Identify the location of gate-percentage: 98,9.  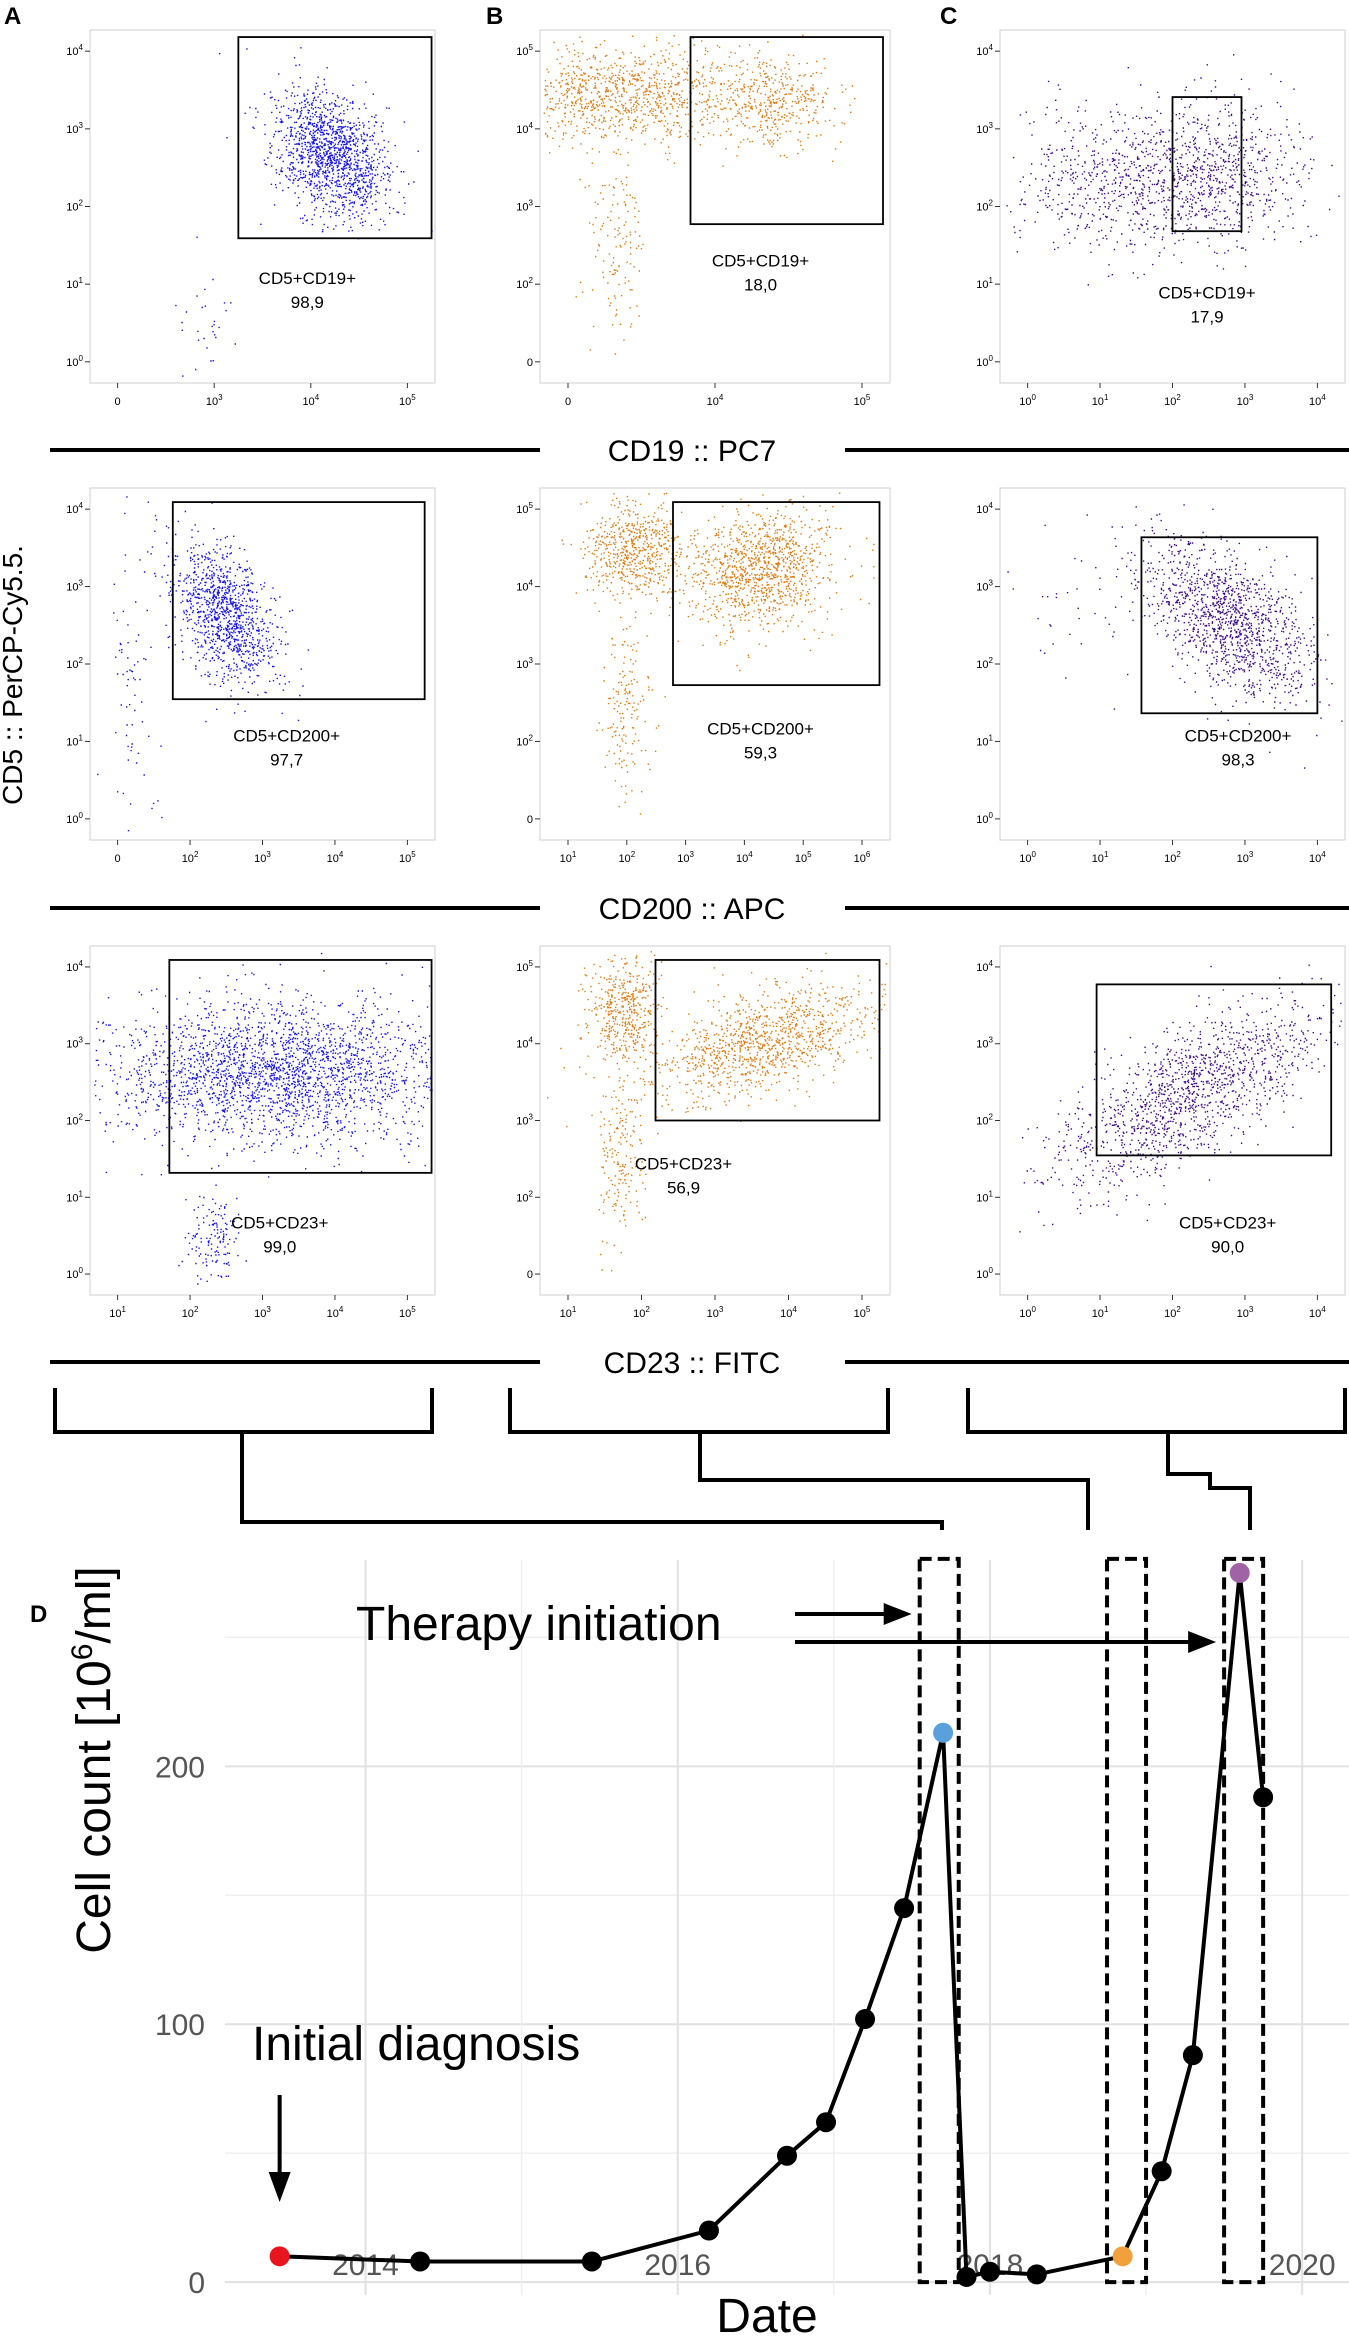
(307, 302).